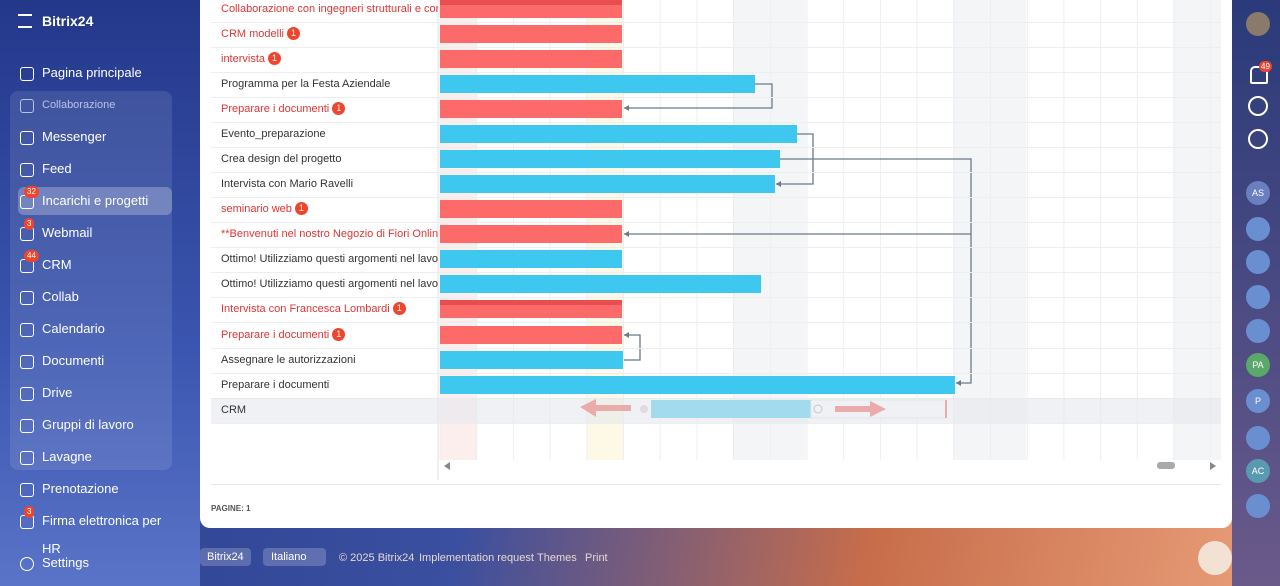  What do you see at coordinates (95, 425) in the screenshot?
I see `menu-item: Gruppi di lavoro` at bounding box center [95, 425].